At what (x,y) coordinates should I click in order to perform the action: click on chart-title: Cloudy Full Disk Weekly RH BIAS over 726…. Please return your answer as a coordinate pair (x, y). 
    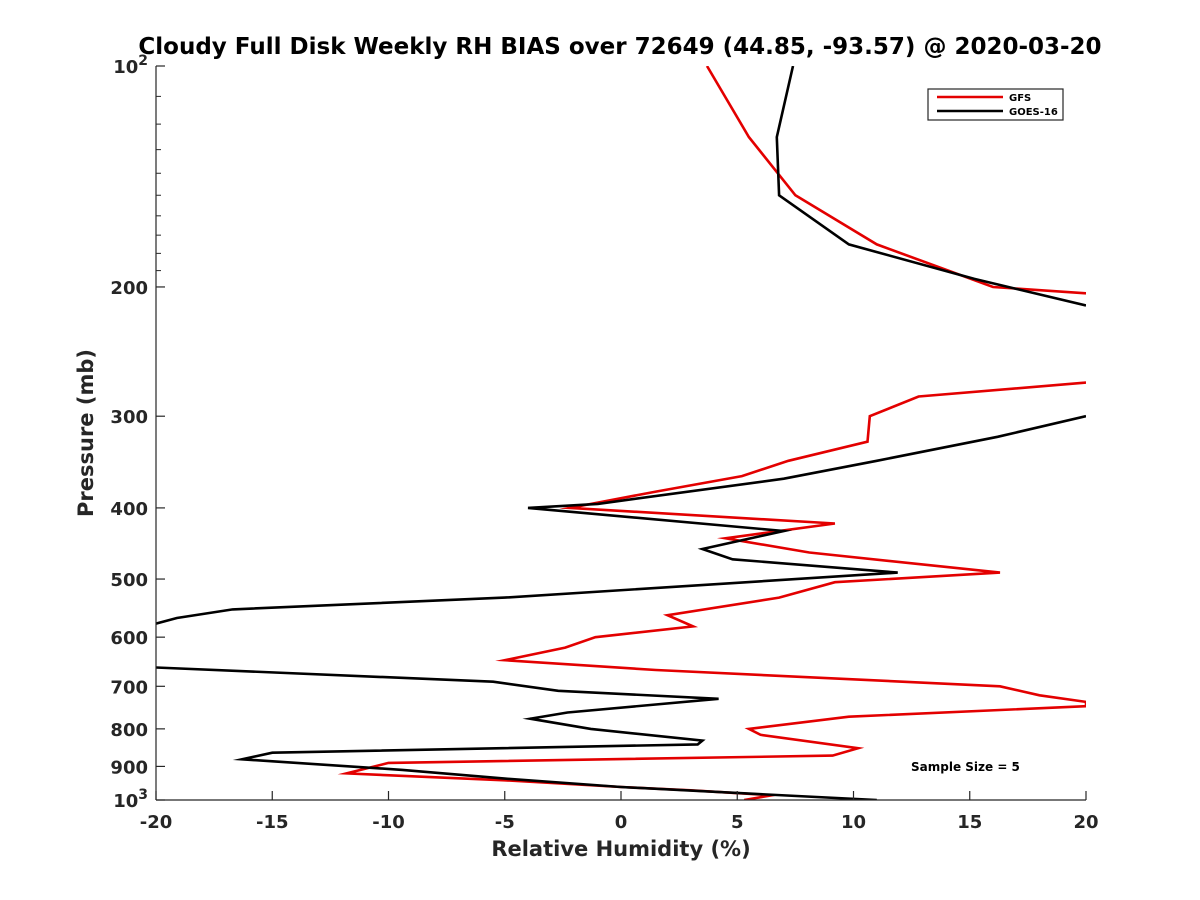
    Looking at the image, I should click on (619, 47).